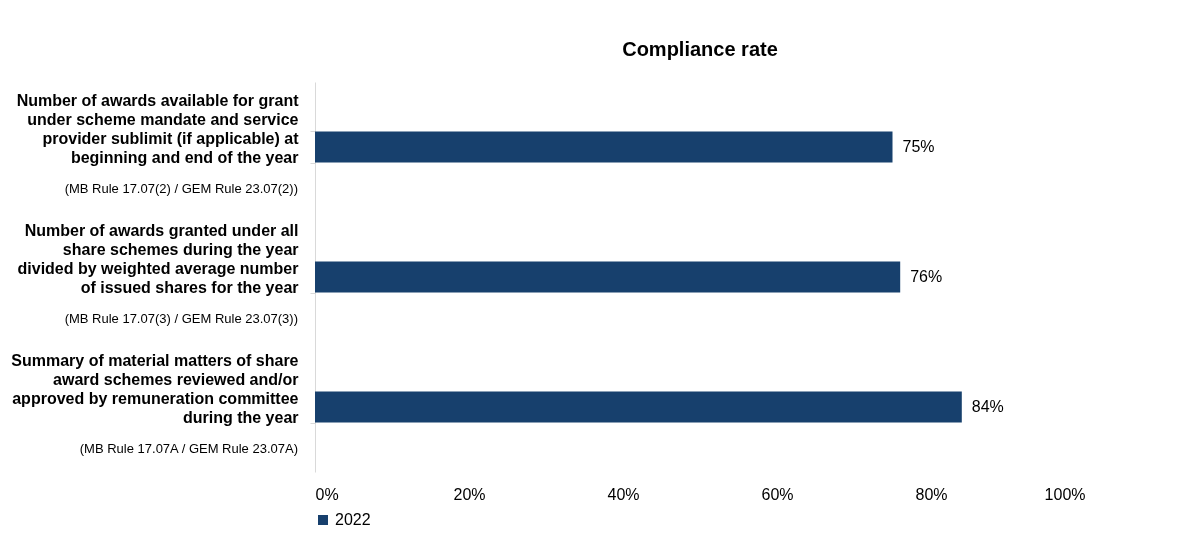 Image resolution: width=1195 pixels, height=559 pixels. What do you see at coordinates (700, 49) in the screenshot?
I see `chart-title: Compliance rate` at bounding box center [700, 49].